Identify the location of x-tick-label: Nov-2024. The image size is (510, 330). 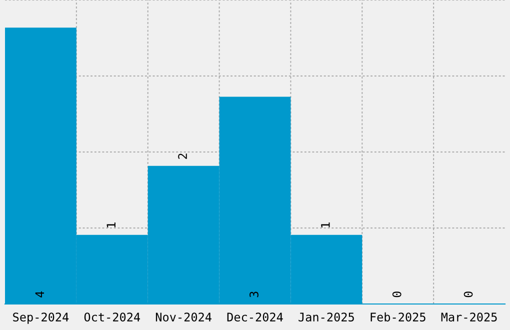
(184, 317).